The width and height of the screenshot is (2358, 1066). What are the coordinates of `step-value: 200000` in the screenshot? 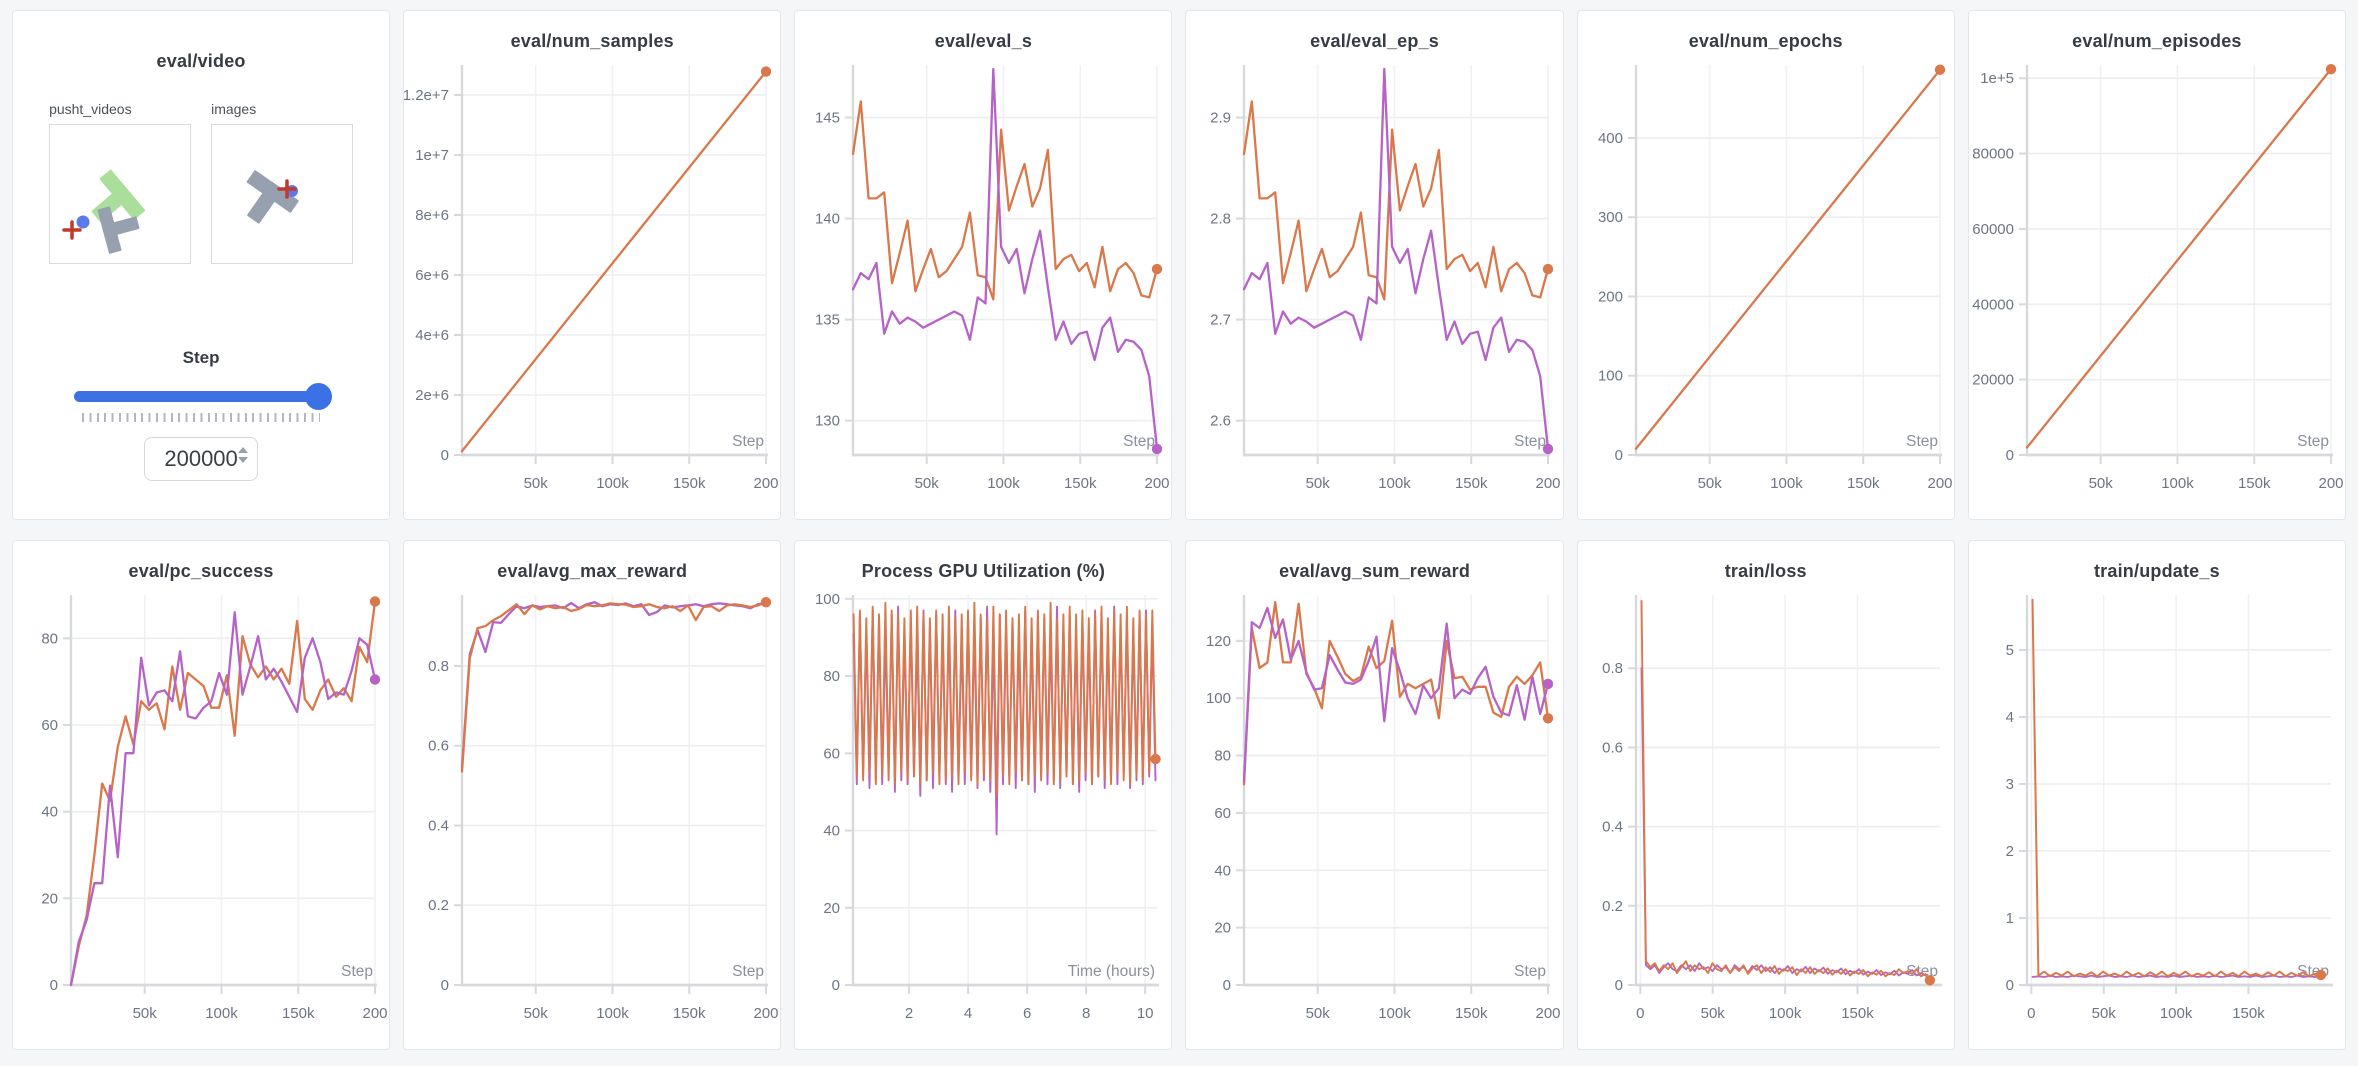 It's located at (201, 458).